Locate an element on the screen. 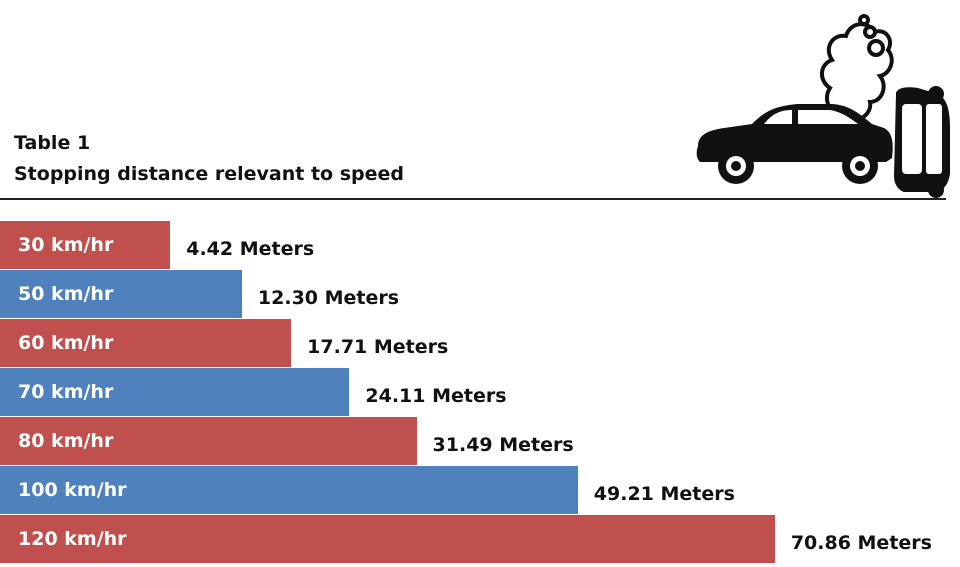  bar-value-label: 12.30 Meters is located at coordinates (328, 298).